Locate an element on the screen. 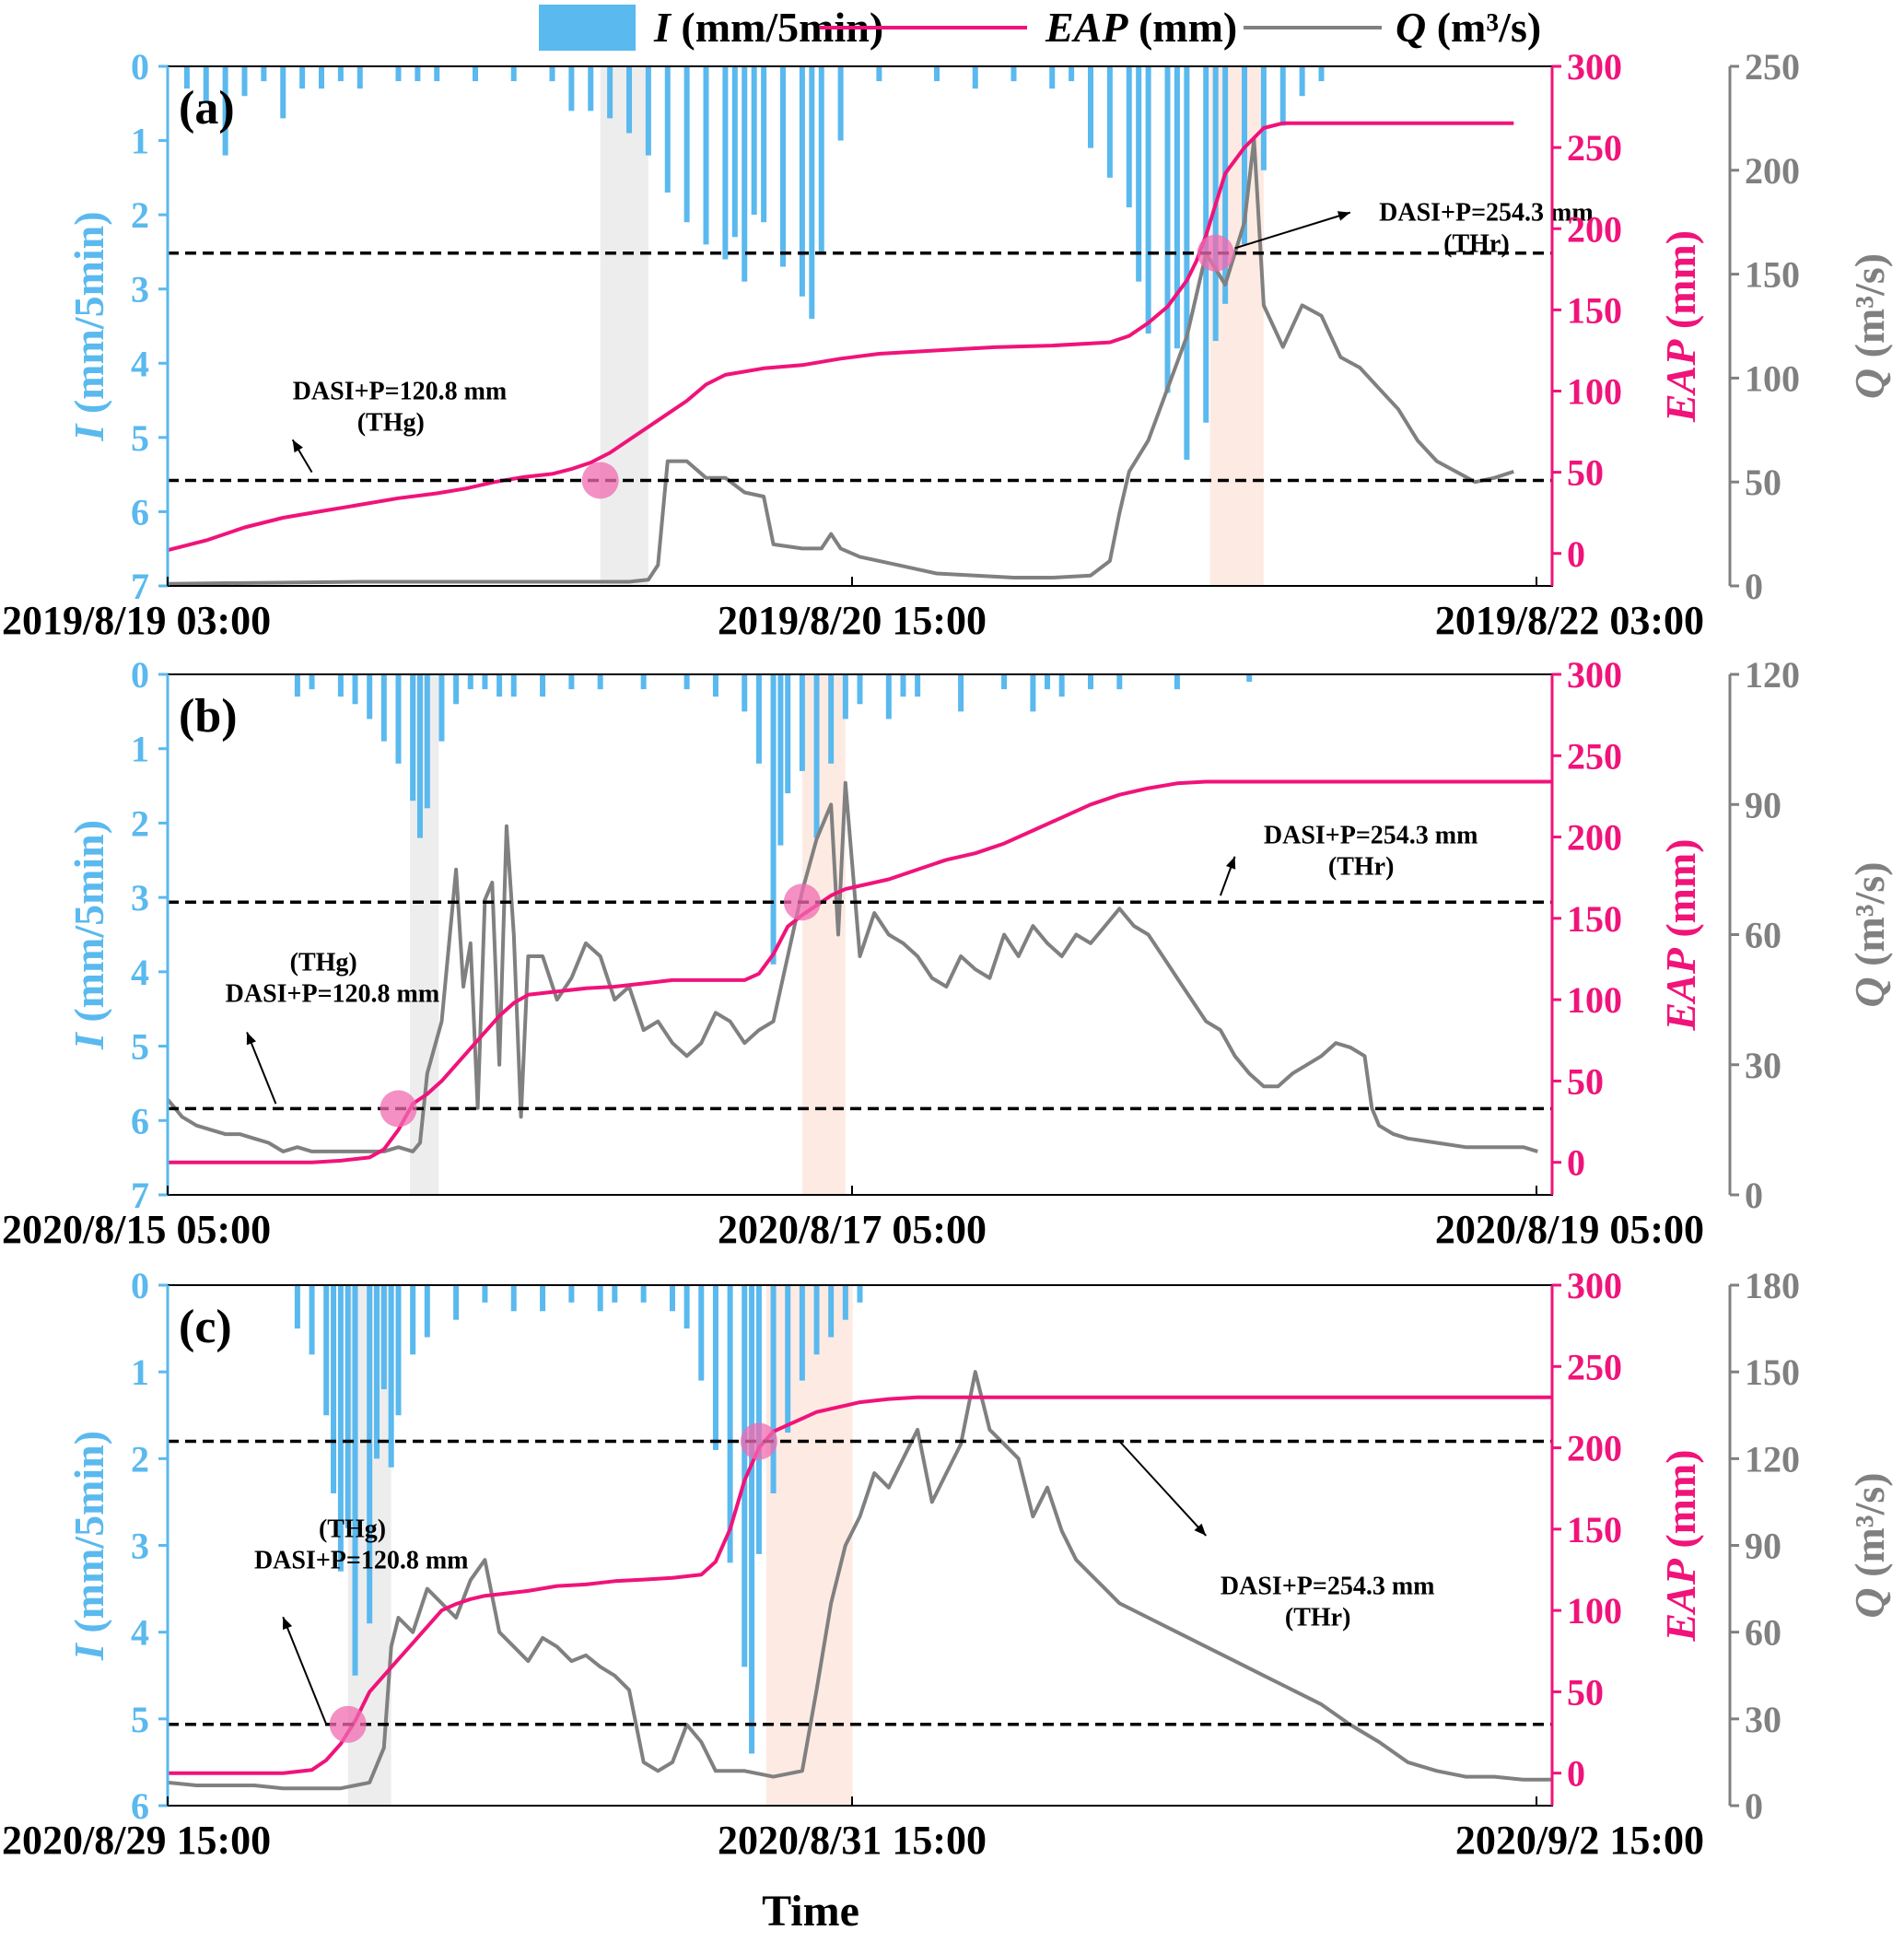 This screenshot has height=1942, width=1904. threshold-annotation: (THr) is located at coordinates (1476, 243).